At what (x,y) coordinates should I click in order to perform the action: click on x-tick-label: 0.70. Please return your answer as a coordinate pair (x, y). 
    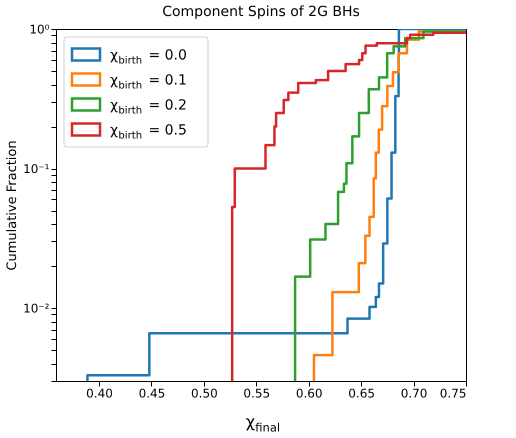
    Looking at the image, I should click on (414, 393).